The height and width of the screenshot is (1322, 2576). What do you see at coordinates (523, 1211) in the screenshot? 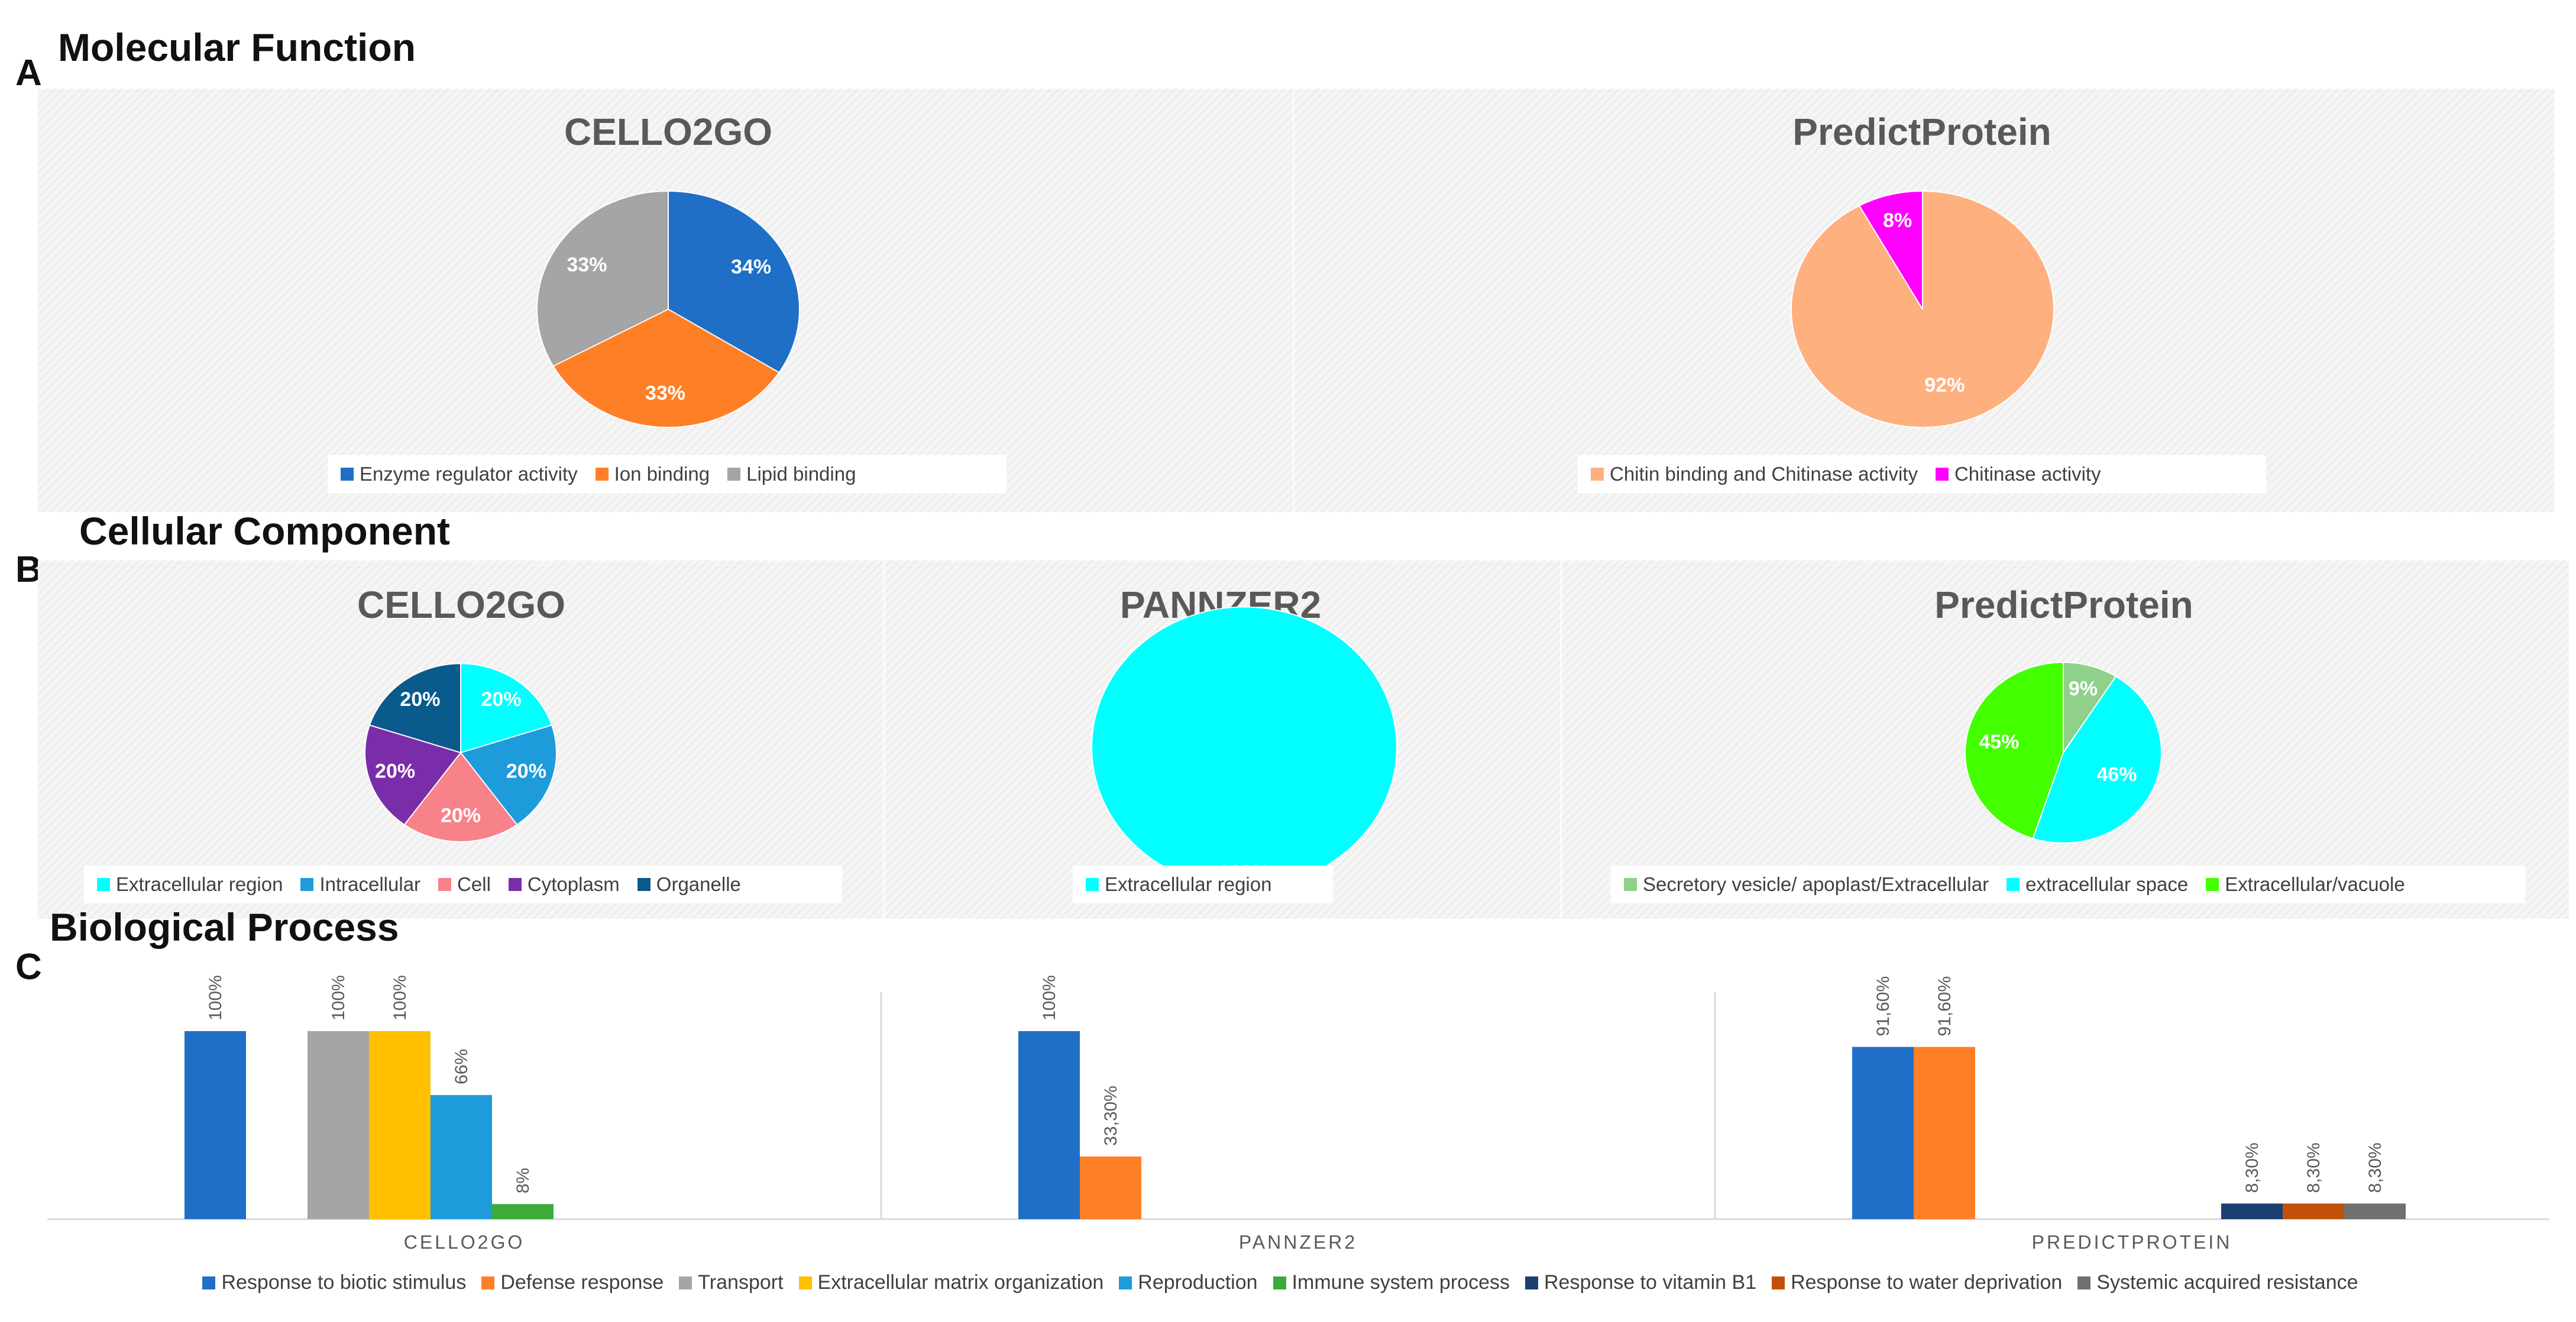
I see `bar-cello2go-immune-system-process` at bounding box center [523, 1211].